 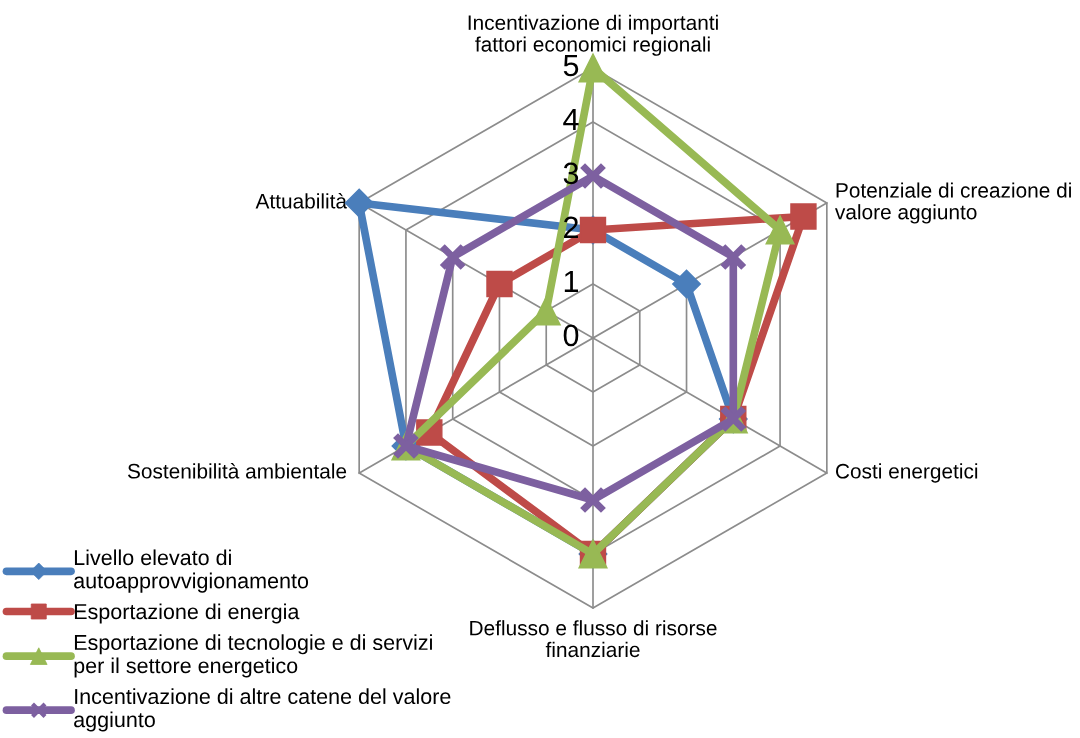 What do you see at coordinates (571, 281) in the screenshot?
I see `y-tick-label: 1` at bounding box center [571, 281].